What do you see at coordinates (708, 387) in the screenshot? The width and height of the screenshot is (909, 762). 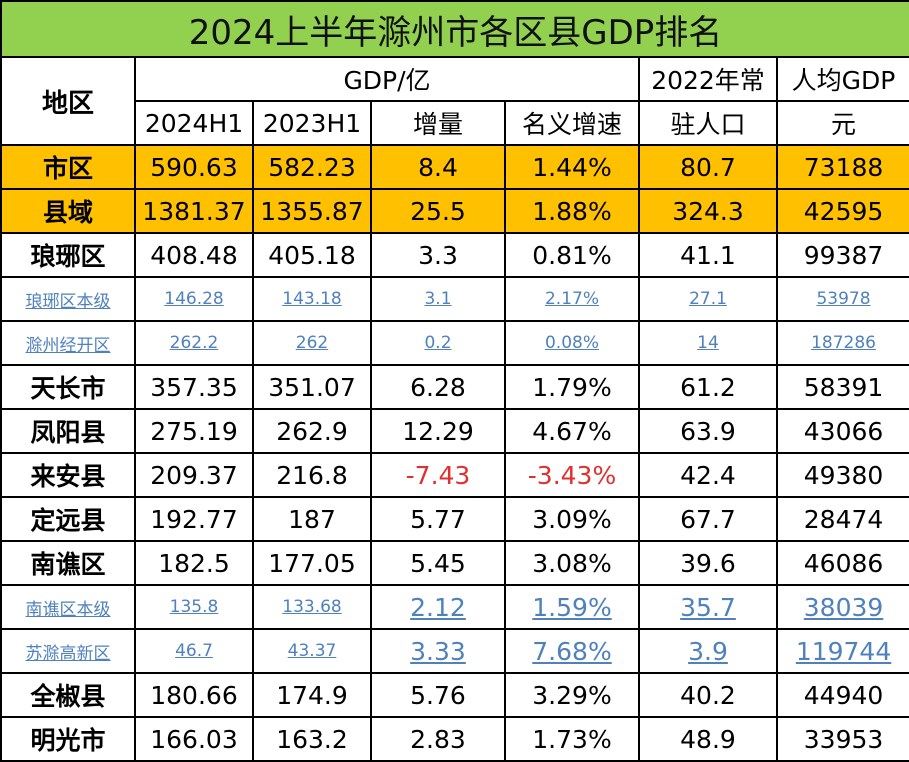 I see `row-population: 61.2` at bounding box center [708, 387].